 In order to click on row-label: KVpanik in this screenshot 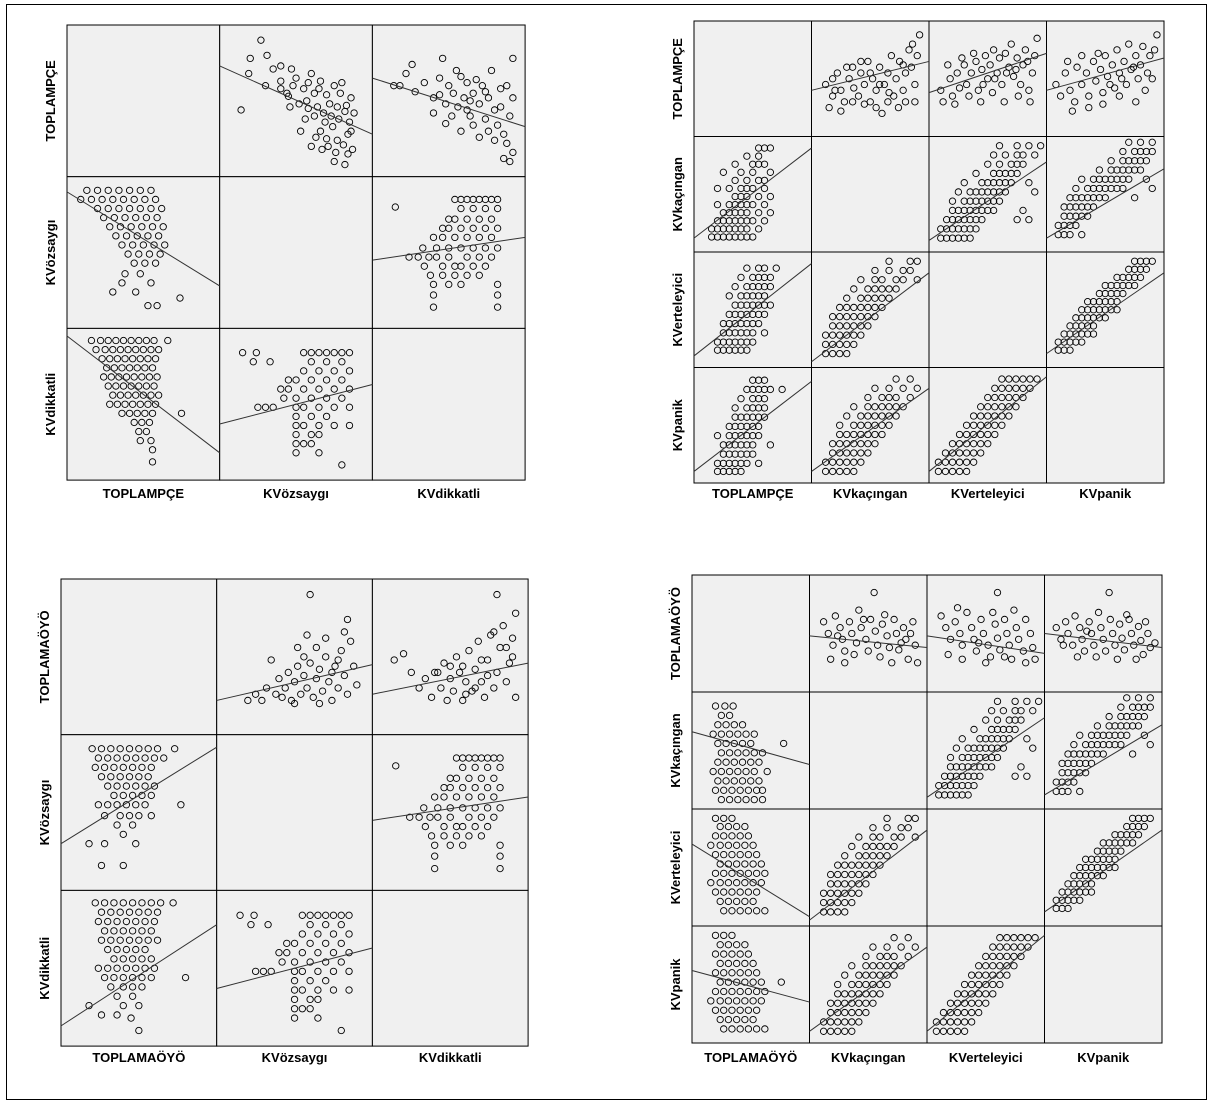, I will do `click(677, 424)`.